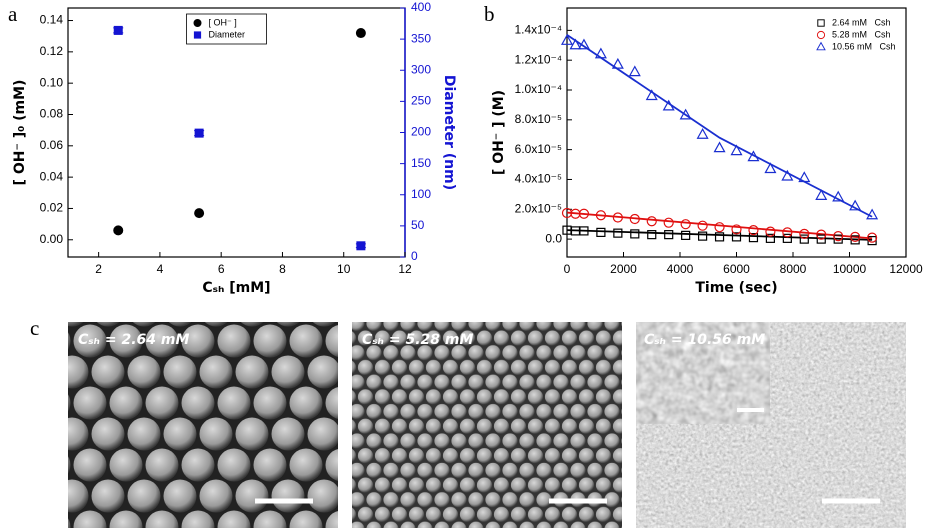 This screenshot has height=528, width=927. I want to click on x-axis-label: Cₛₕ [mM], so click(236, 288).